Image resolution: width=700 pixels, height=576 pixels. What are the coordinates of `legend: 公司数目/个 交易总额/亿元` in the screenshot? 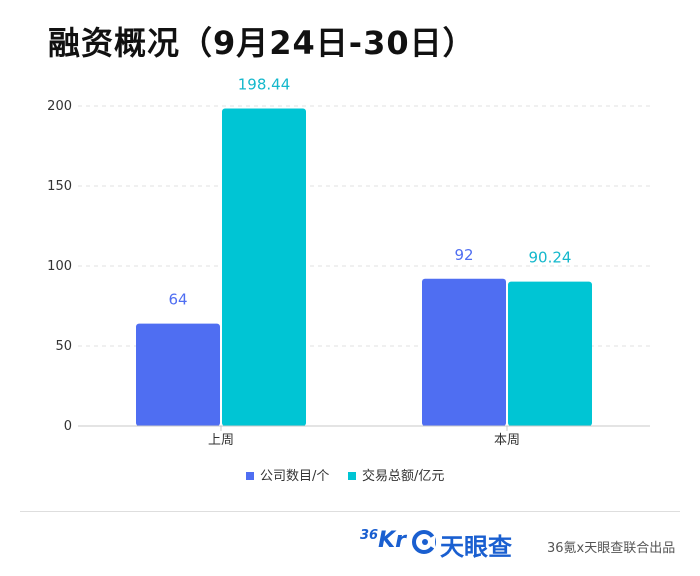 It's located at (345, 476).